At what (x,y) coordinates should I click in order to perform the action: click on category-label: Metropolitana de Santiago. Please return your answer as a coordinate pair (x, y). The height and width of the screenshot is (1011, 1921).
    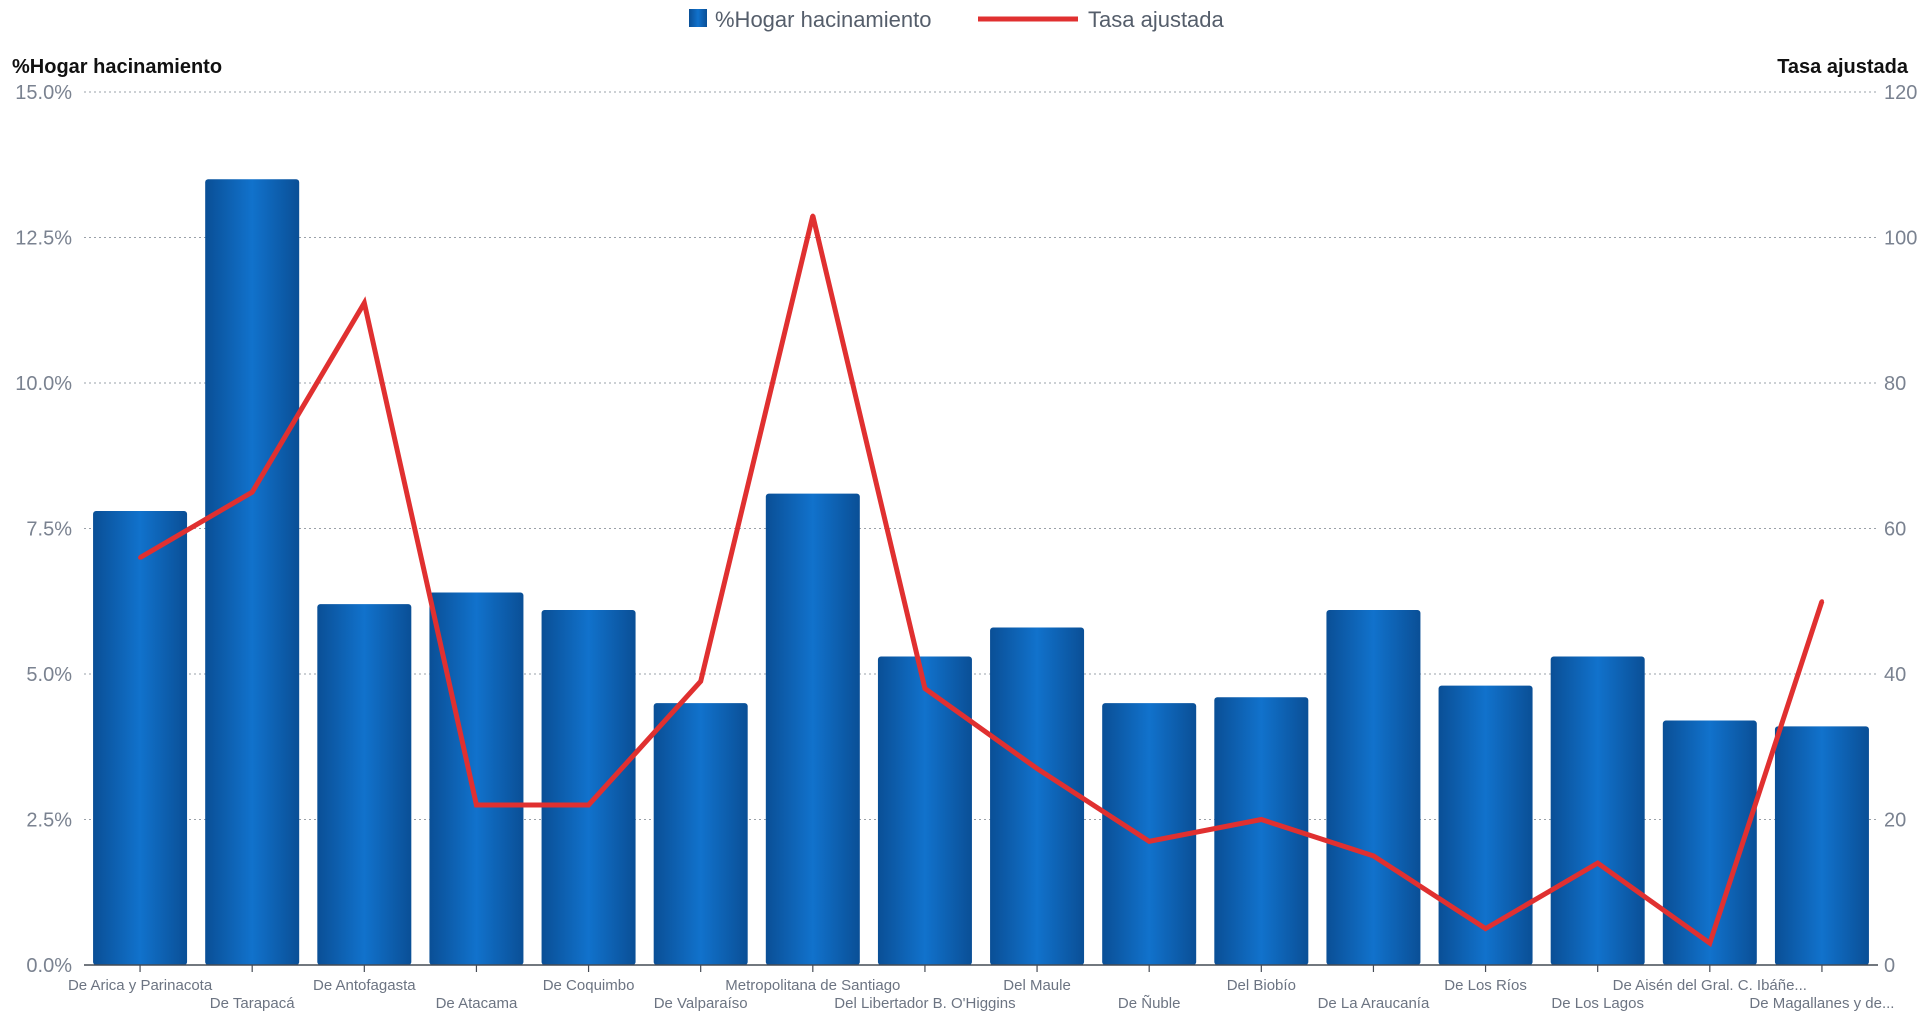
    Looking at the image, I should click on (812, 985).